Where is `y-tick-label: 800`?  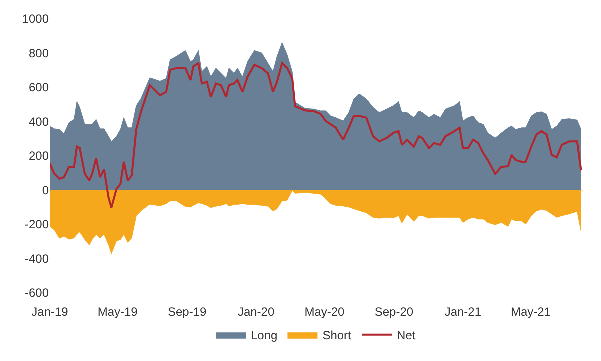 y-tick-label: 800 is located at coordinates (39, 53).